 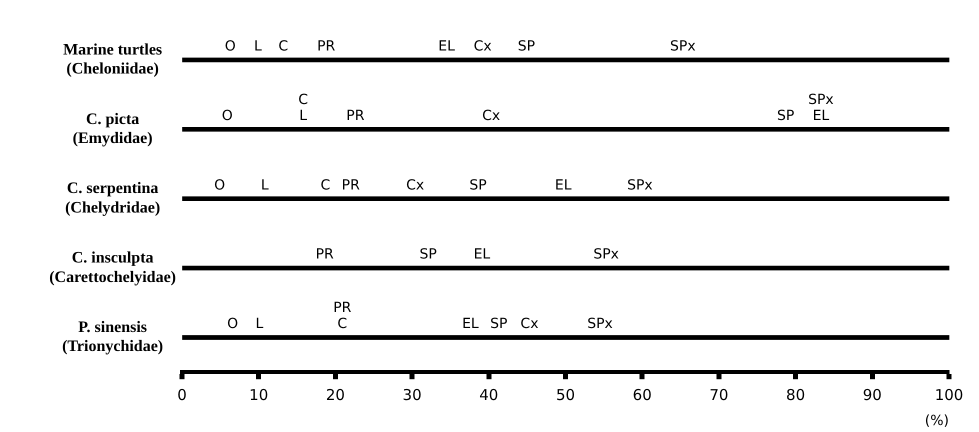 What do you see at coordinates (949, 395) in the screenshot?
I see `x-tick-label: 100` at bounding box center [949, 395].